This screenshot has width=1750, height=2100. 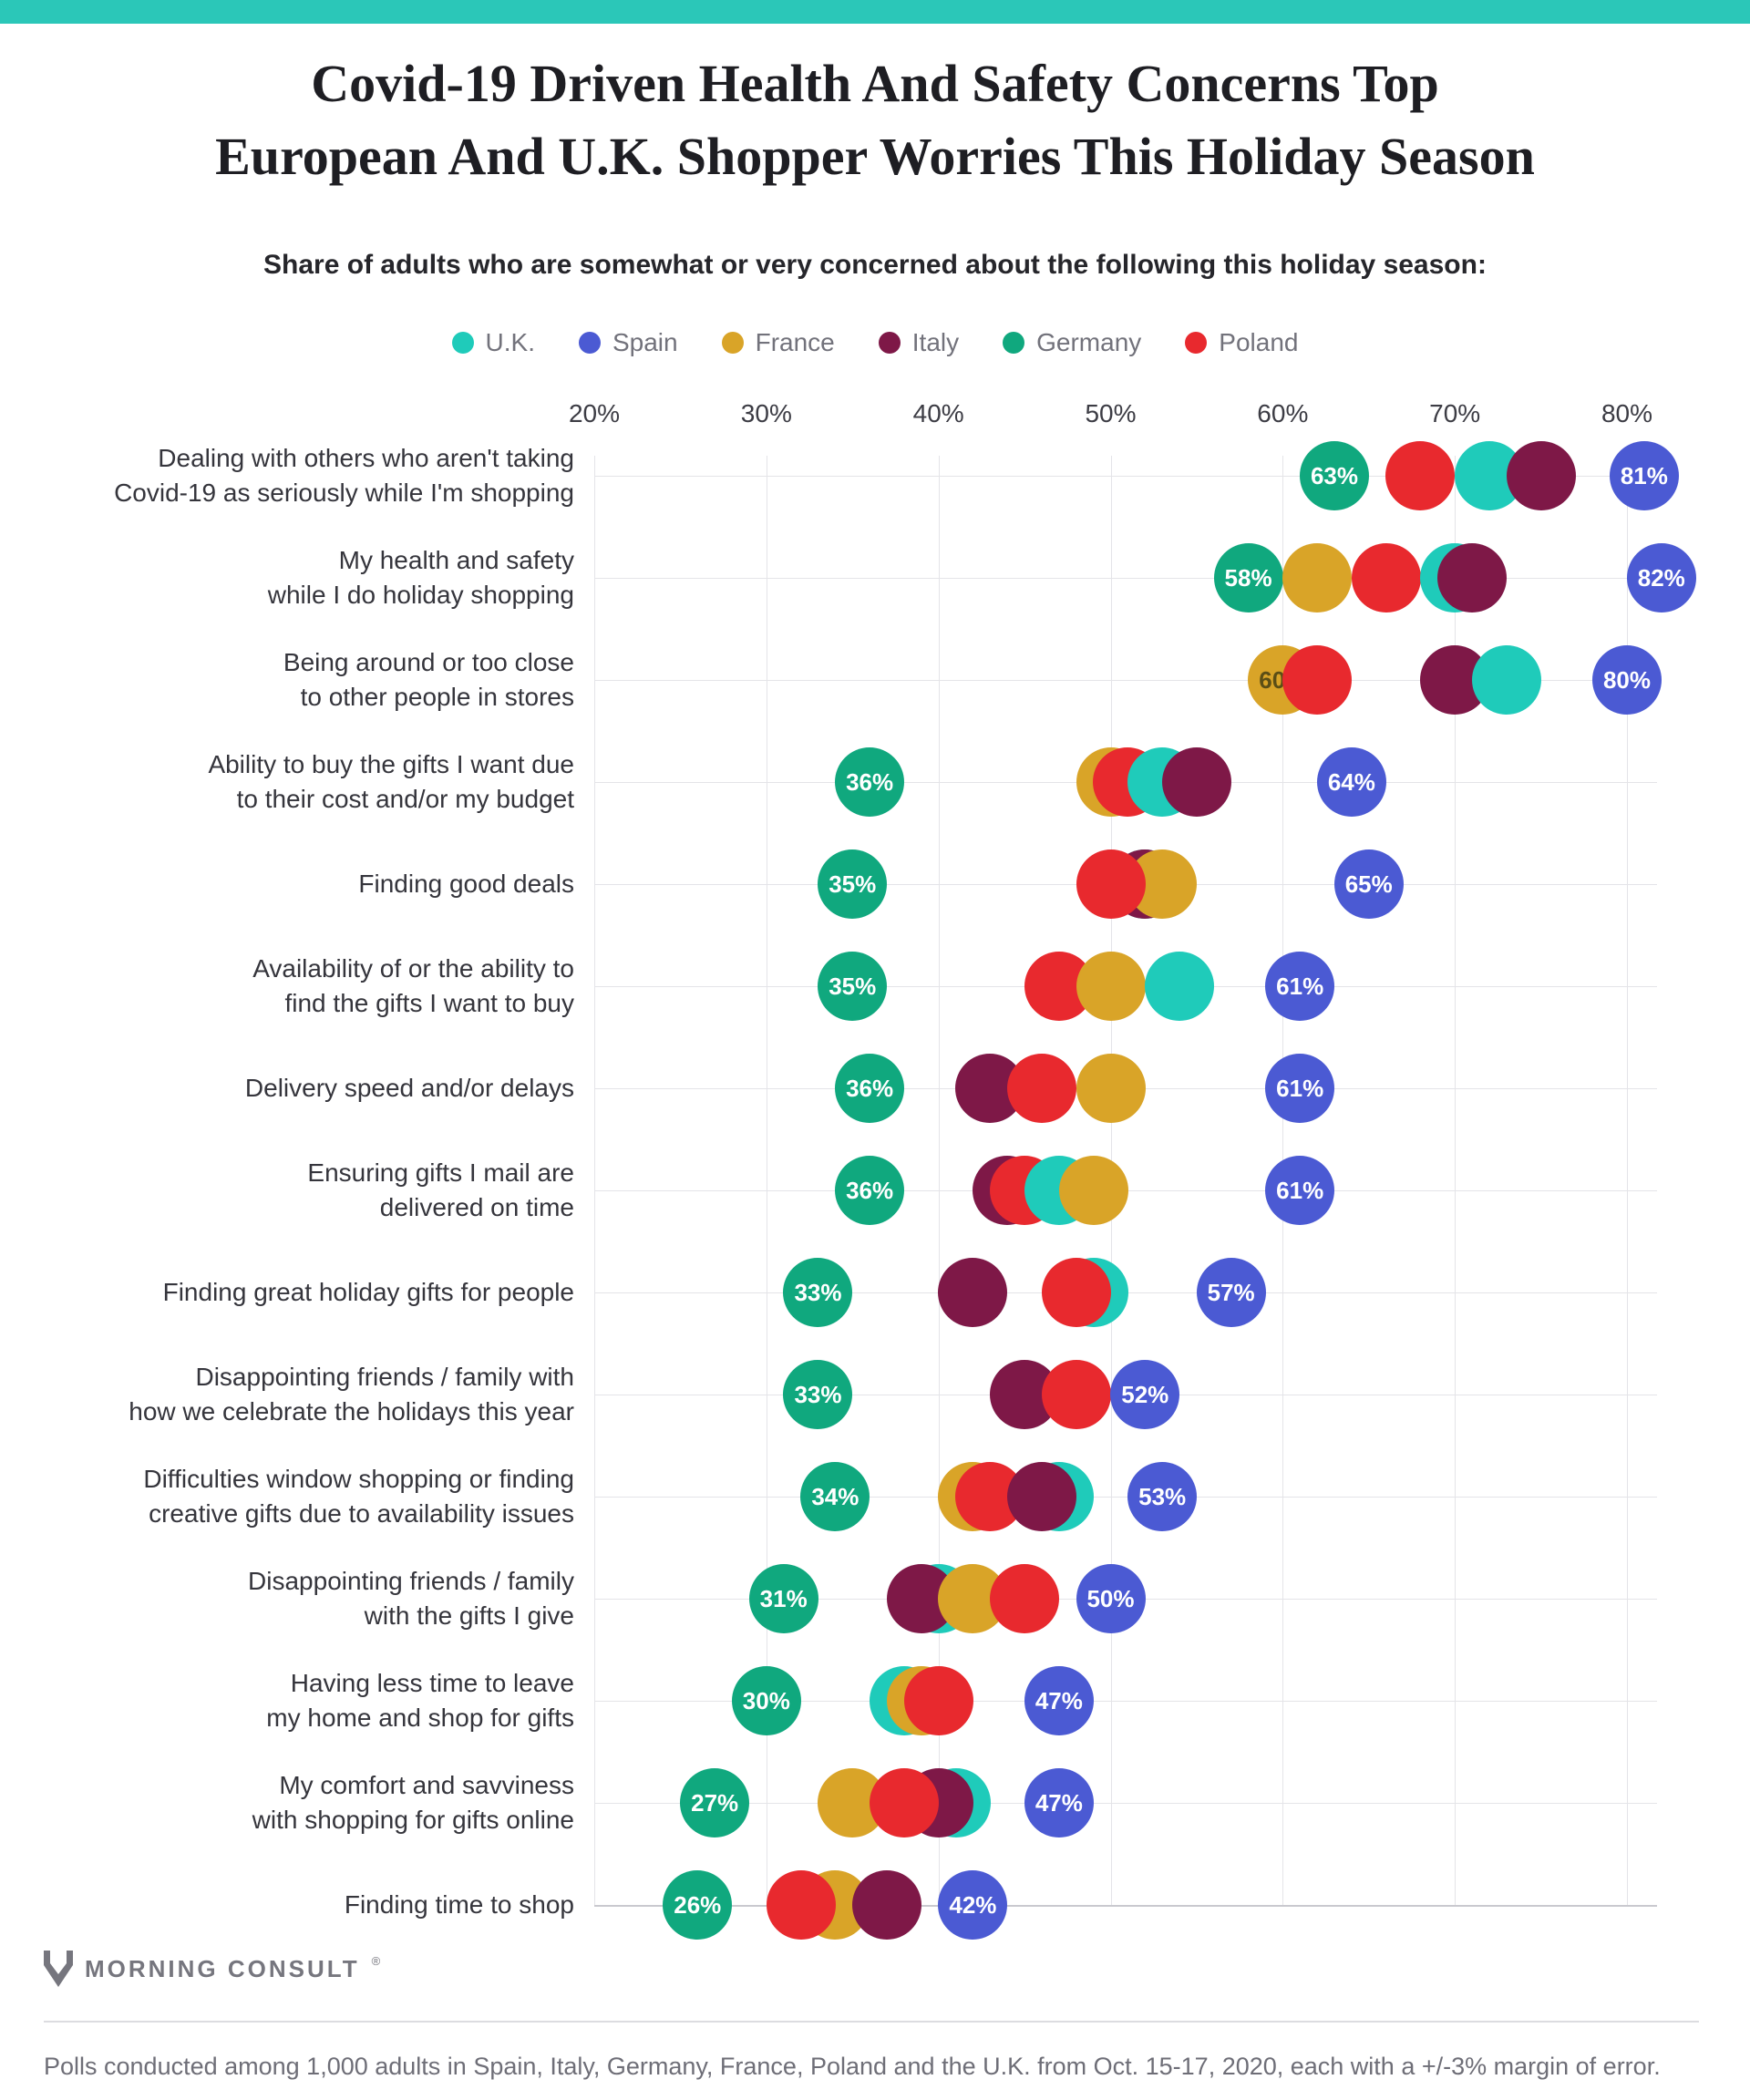 I want to click on dot-germany: 30%, so click(x=766, y=1700).